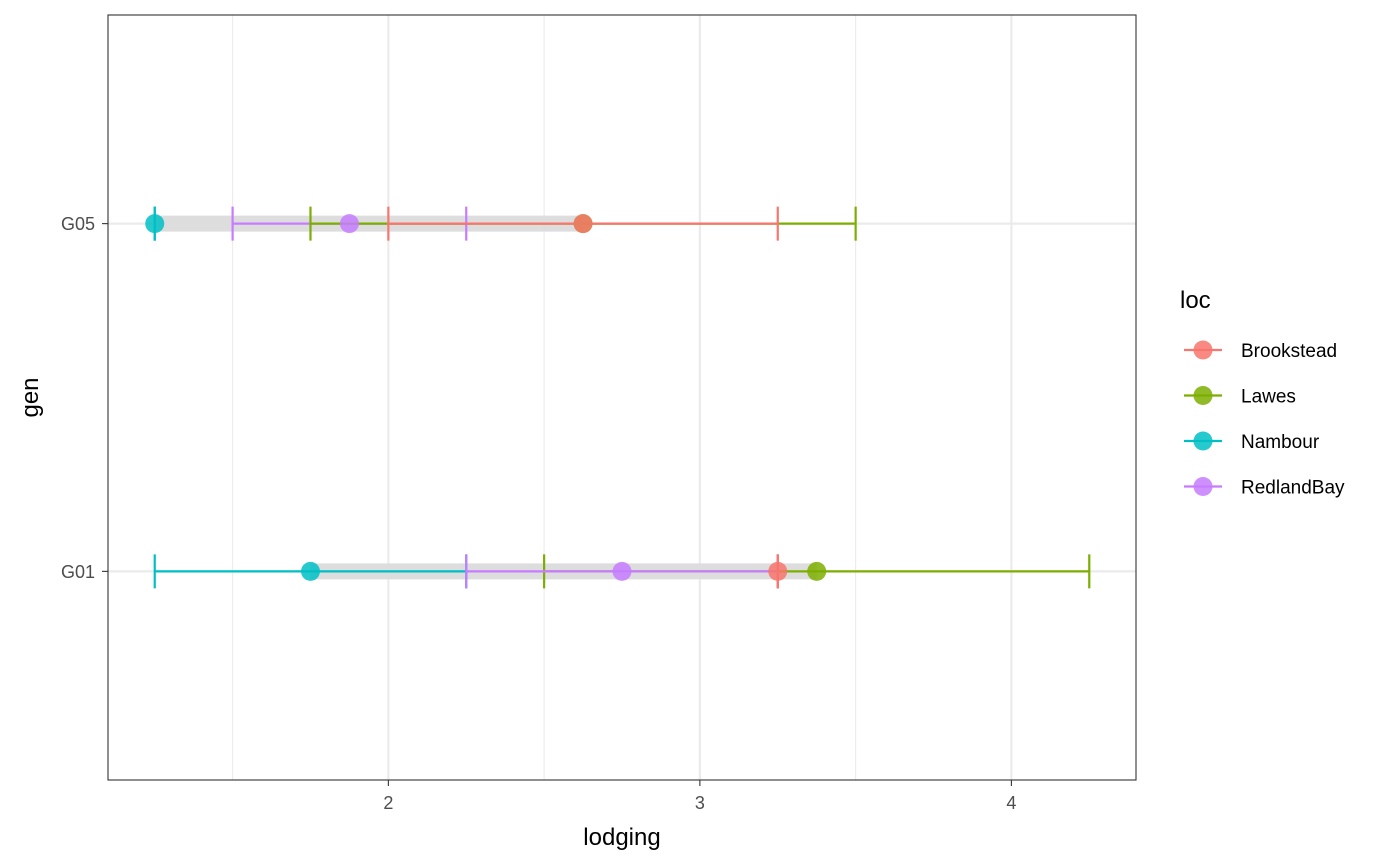 The width and height of the screenshot is (1400, 866). Describe the element at coordinates (621, 837) in the screenshot. I see `x-axis-title: lodging` at that location.